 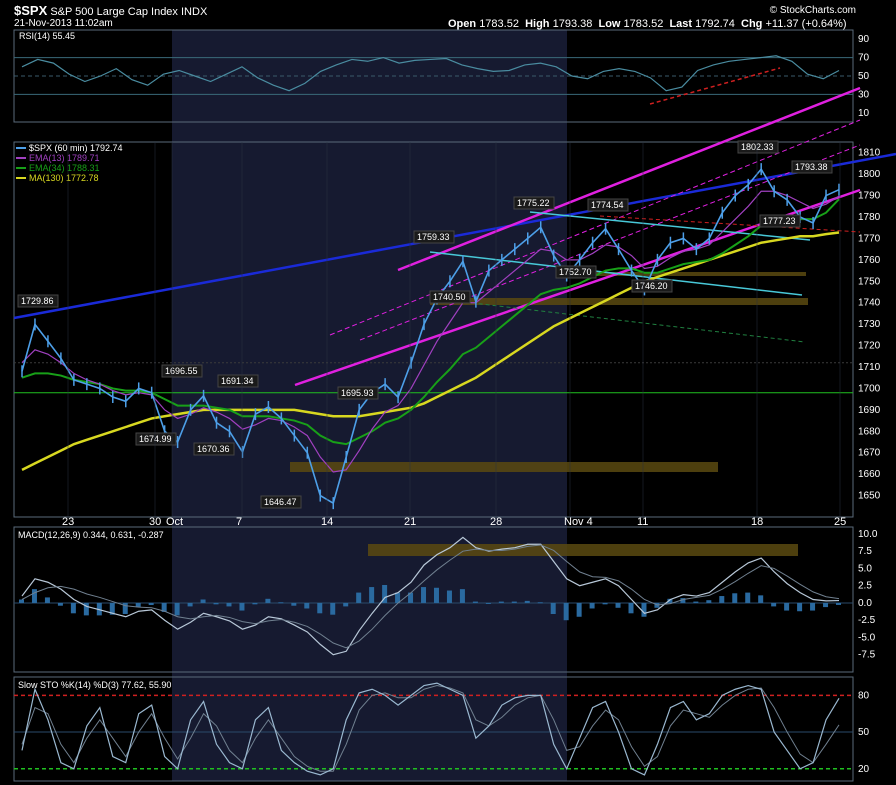 I want to click on rsi-tick-label: 50, so click(x=864, y=76).